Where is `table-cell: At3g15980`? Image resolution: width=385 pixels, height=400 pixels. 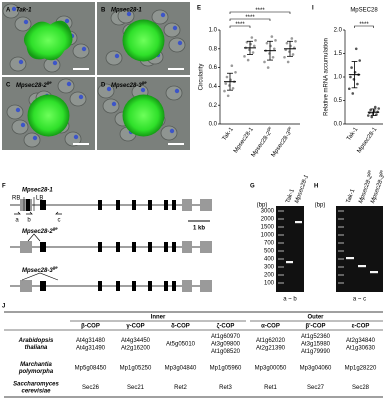 table-cell: At3g15980 is located at coordinates (316, 345).